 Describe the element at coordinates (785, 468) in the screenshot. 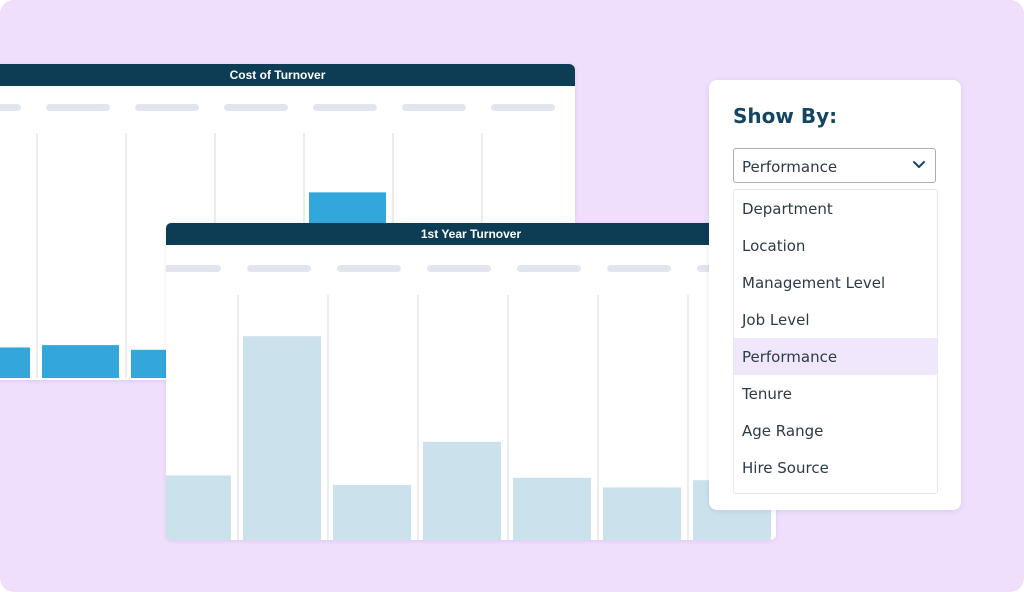

I see `show-by-option-hire-source: Hire Source` at that location.